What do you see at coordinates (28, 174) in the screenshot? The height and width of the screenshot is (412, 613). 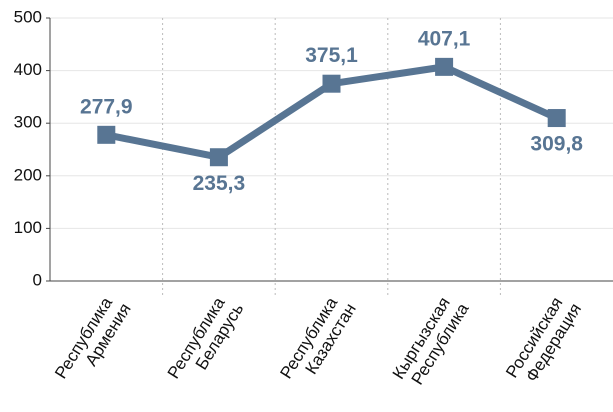 I see `y-tick-label: 200` at bounding box center [28, 174].